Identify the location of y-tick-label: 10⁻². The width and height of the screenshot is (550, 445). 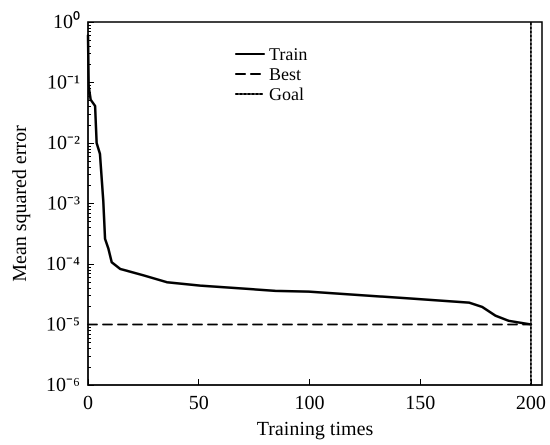
(63, 143).